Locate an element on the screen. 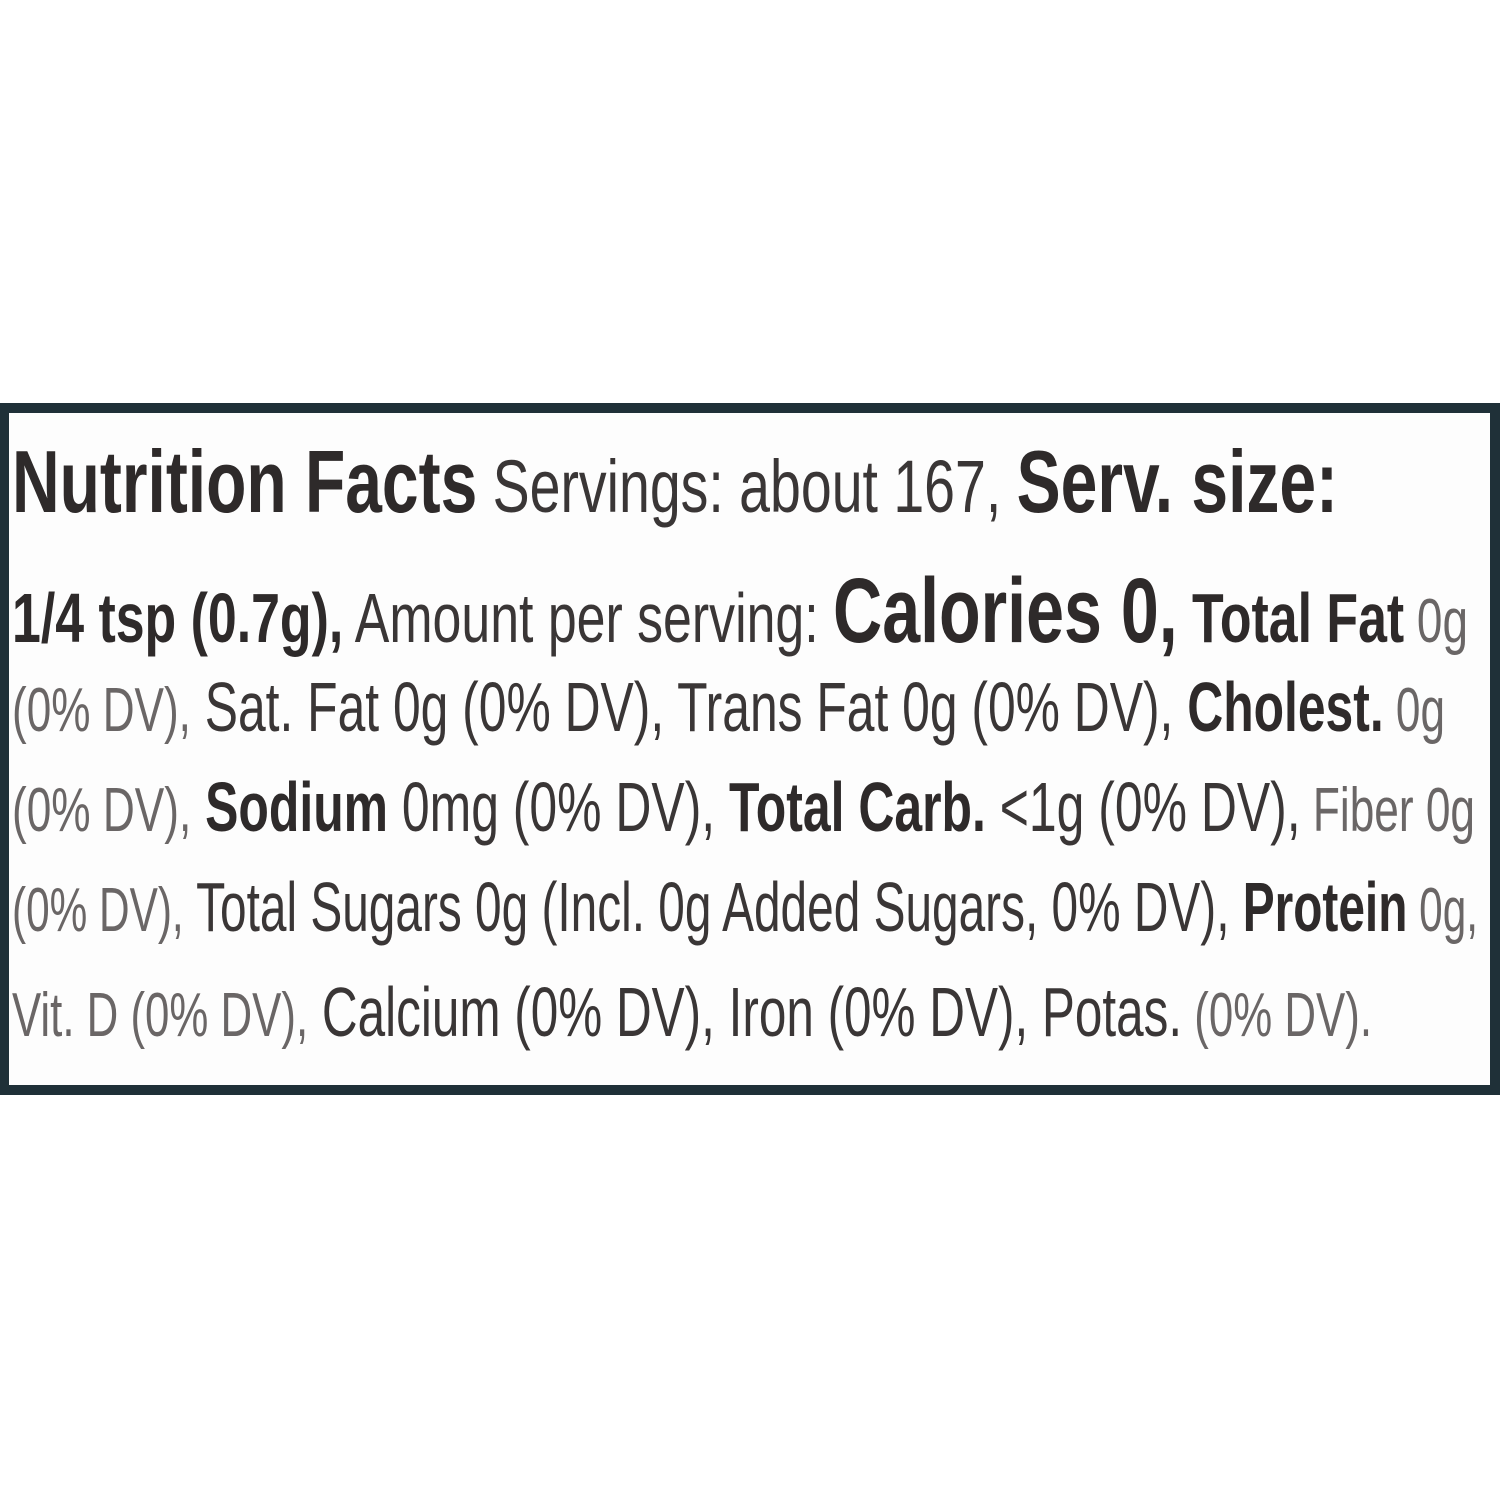 The height and width of the screenshot is (1500, 1500). label-heading-text: Total Carb. is located at coordinates (857, 807).